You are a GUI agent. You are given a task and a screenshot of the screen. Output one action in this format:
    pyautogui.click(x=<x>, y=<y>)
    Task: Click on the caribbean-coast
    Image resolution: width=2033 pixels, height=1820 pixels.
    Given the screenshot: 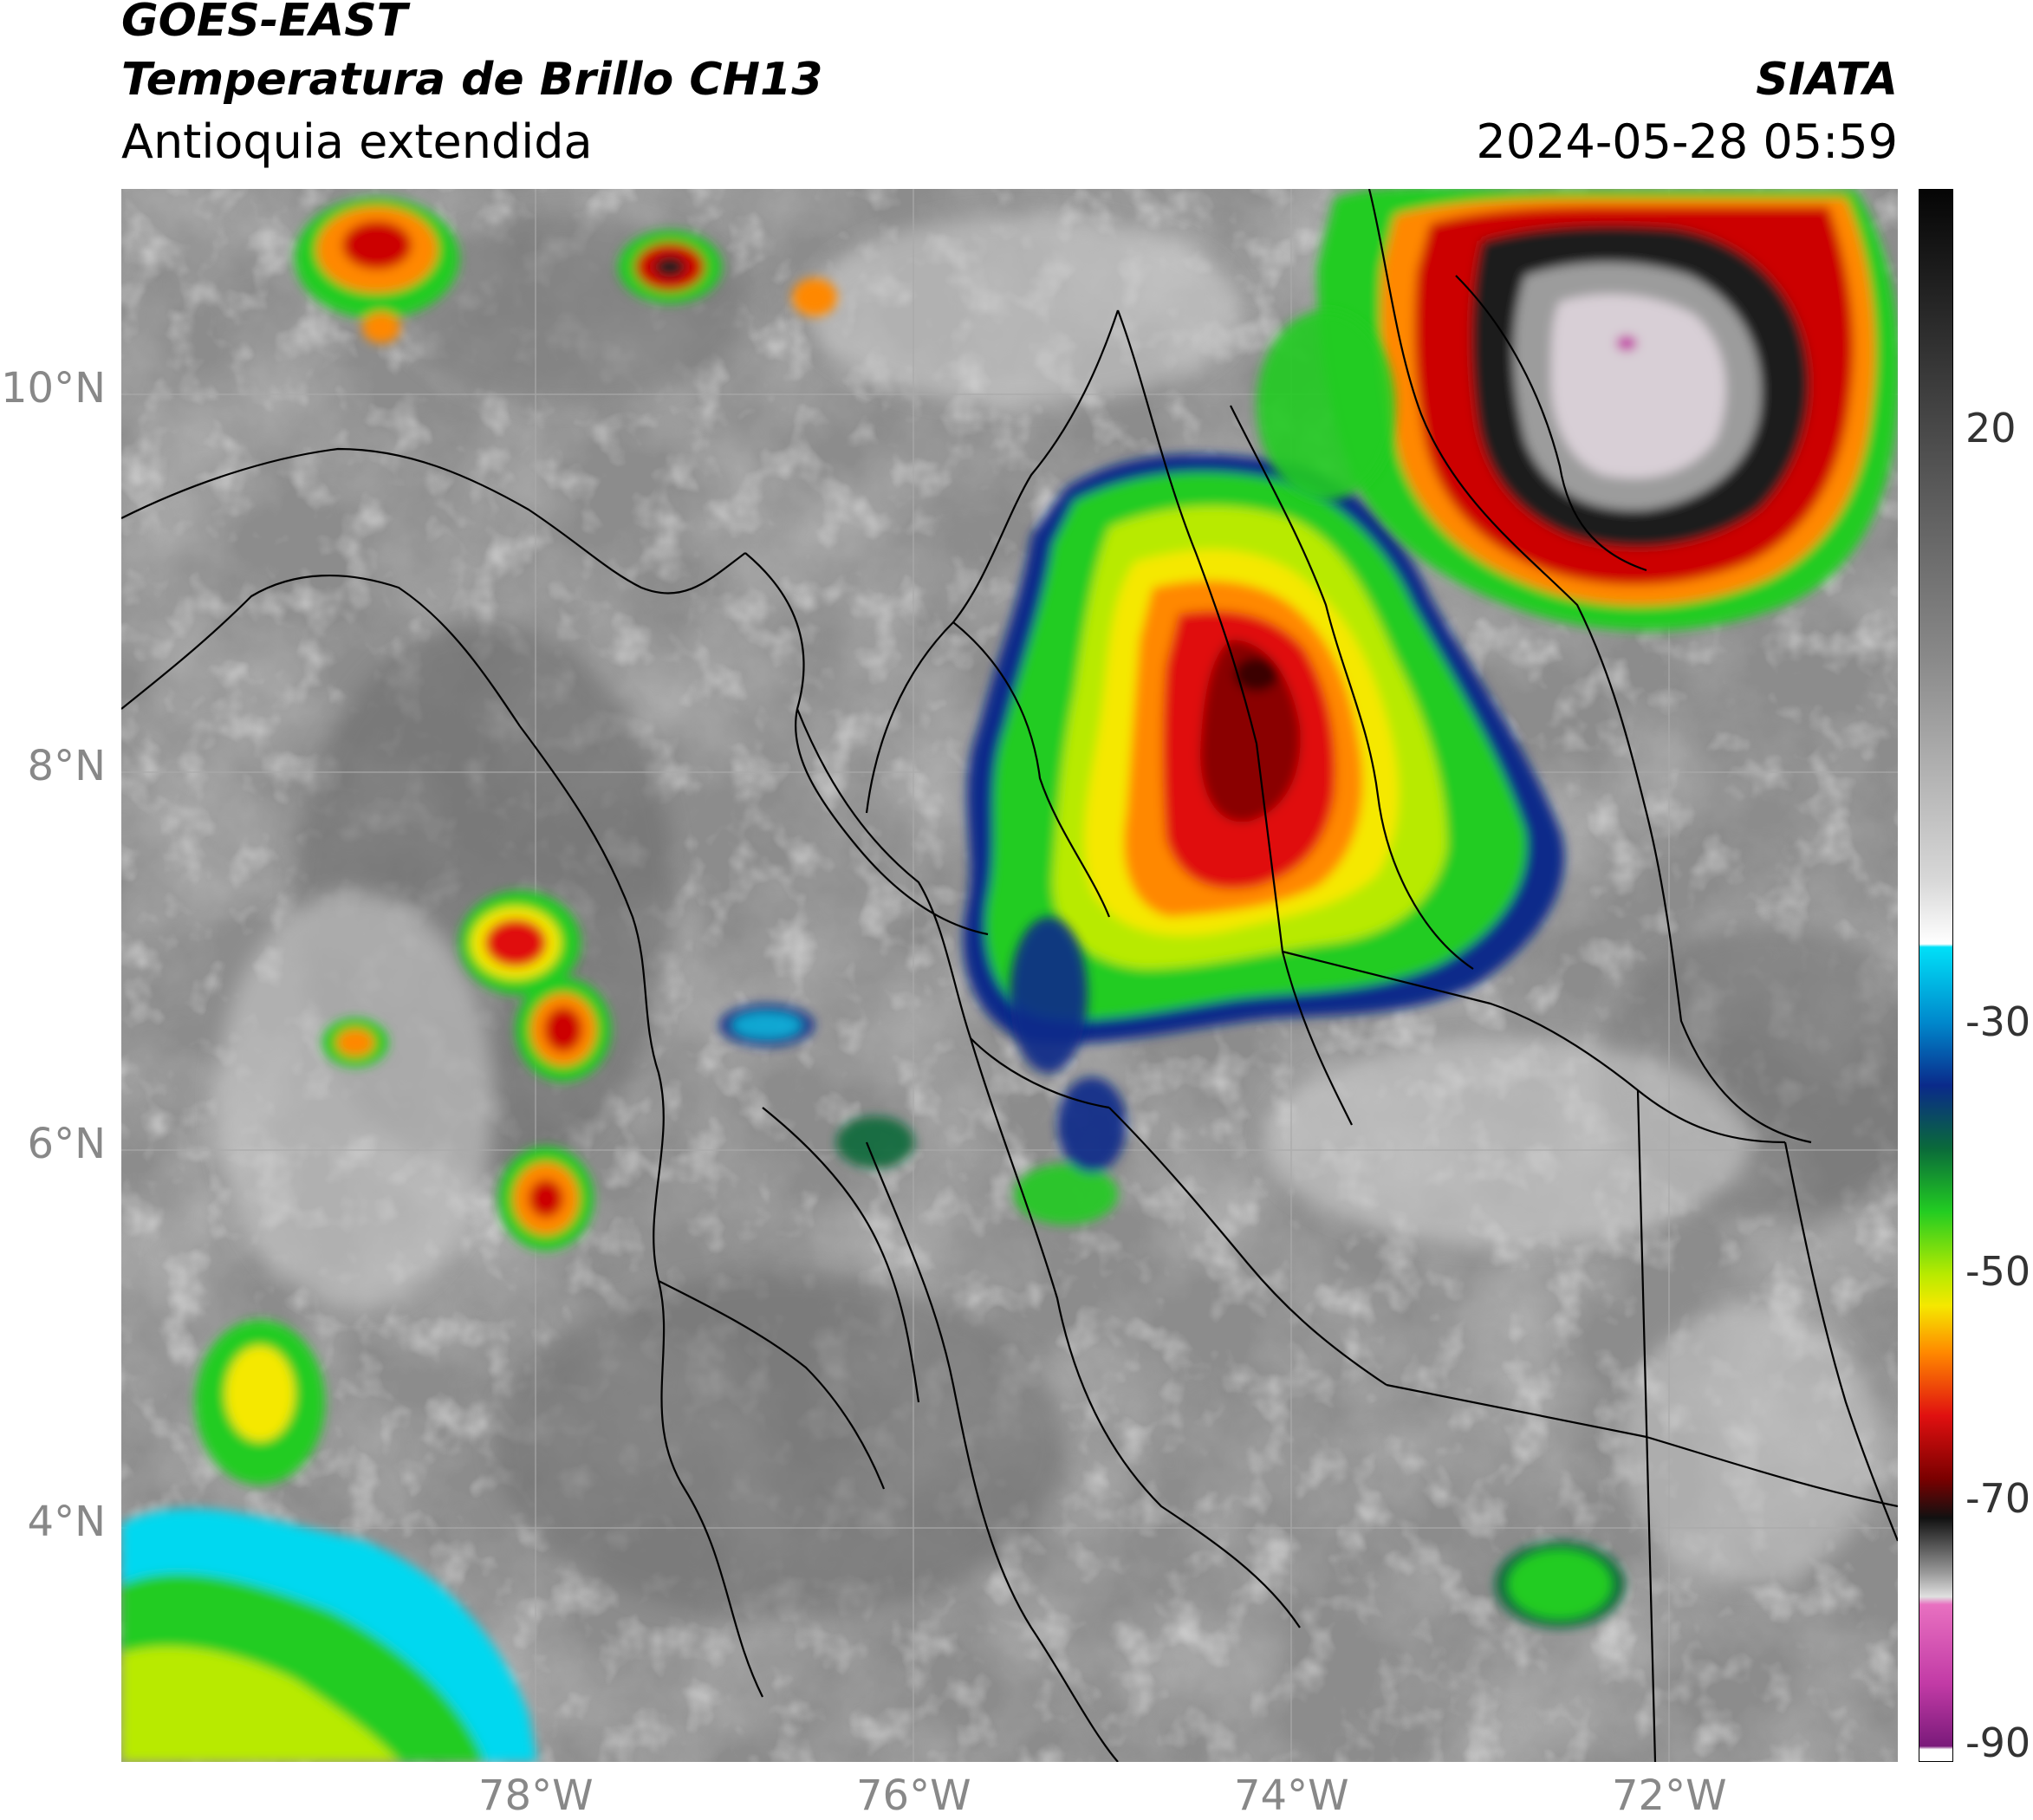 What is the action you would take?
    pyautogui.click(x=992, y=561)
    